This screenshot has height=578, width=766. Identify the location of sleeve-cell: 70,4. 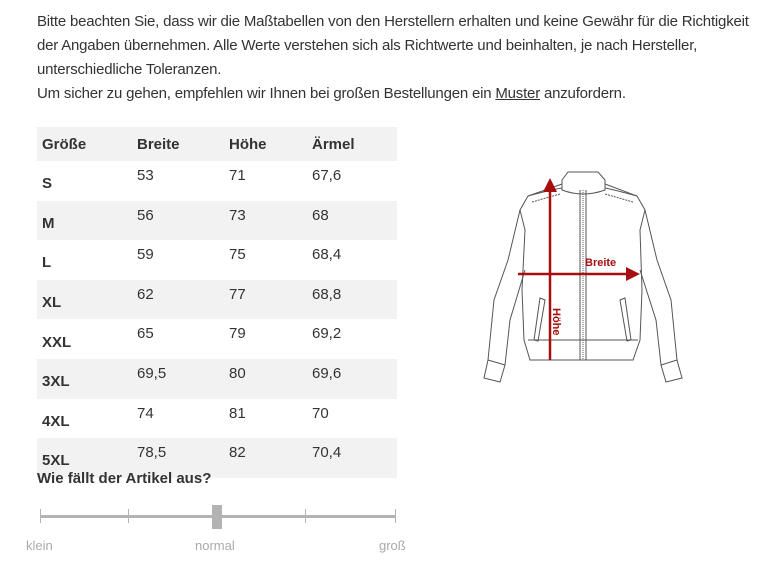
(327, 453).